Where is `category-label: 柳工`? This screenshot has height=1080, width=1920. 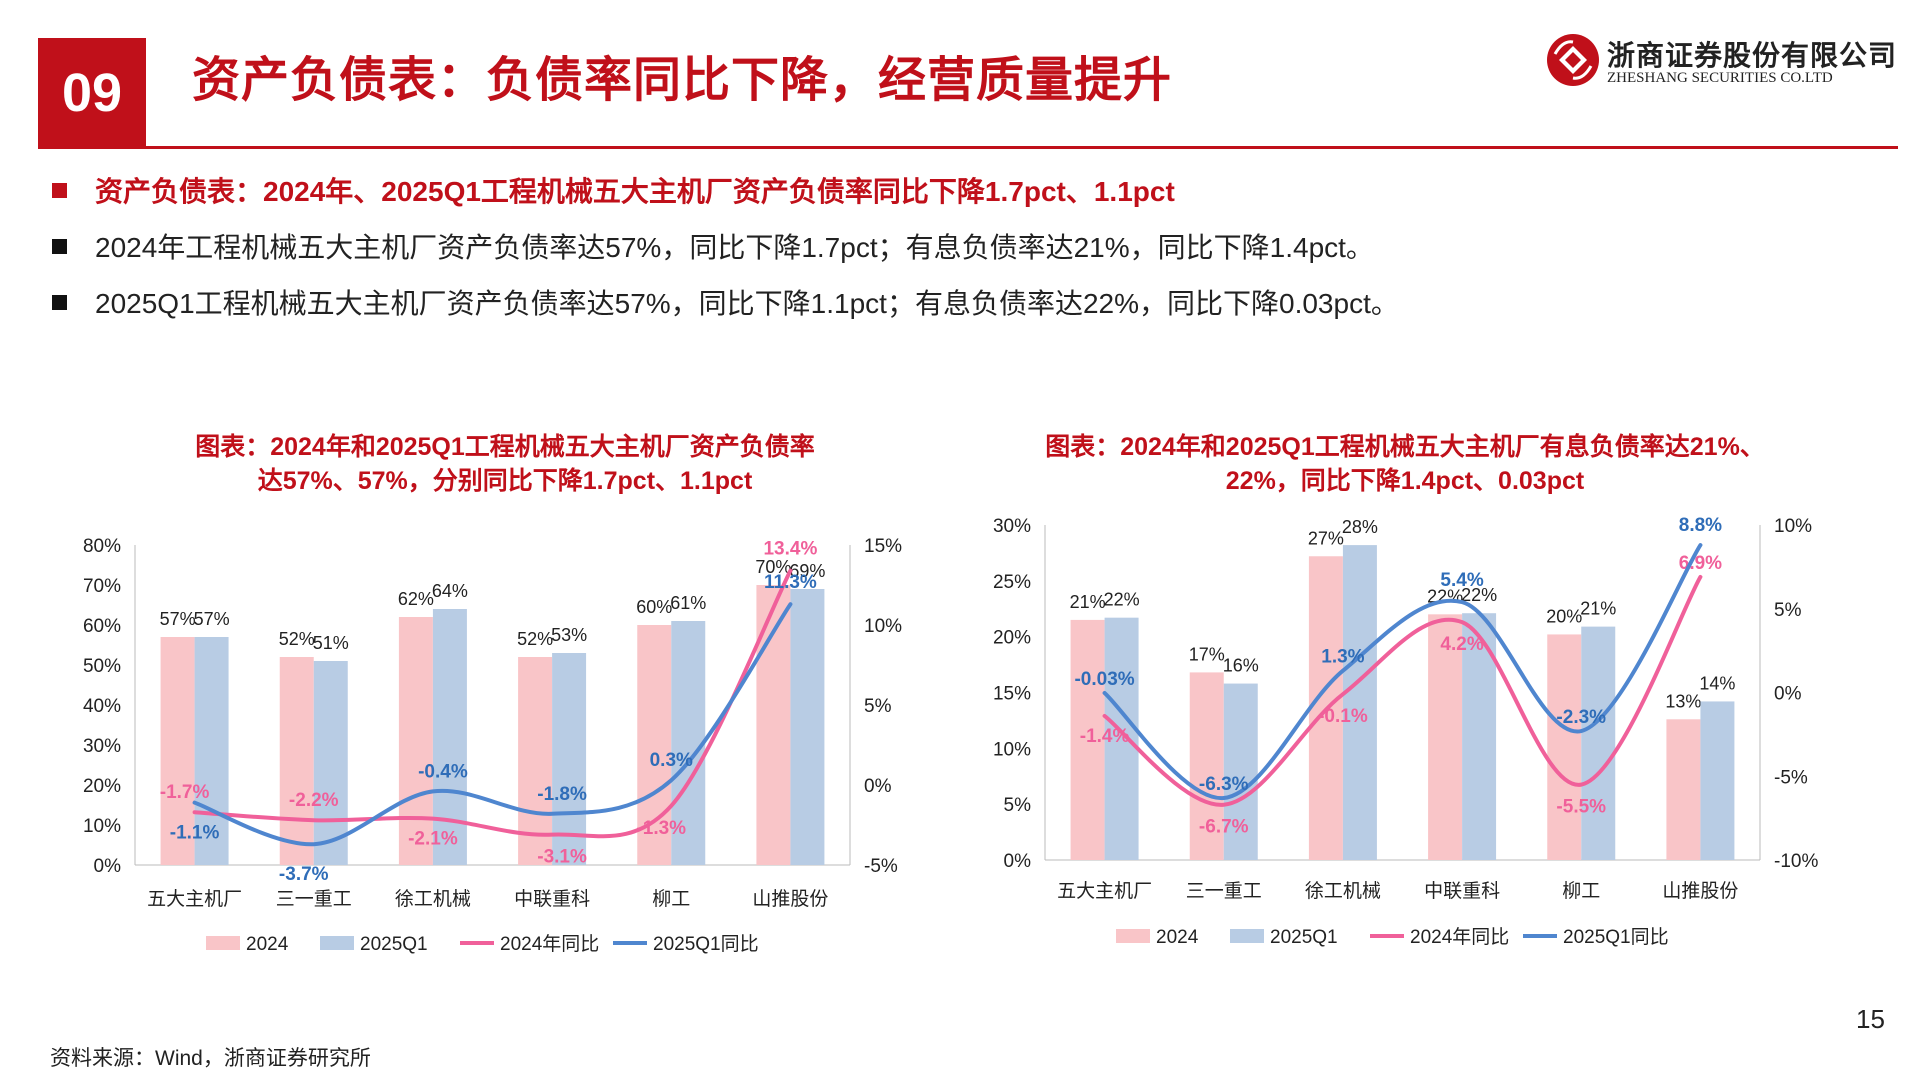 category-label: 柳工 is located at coordinates (1581, 891).